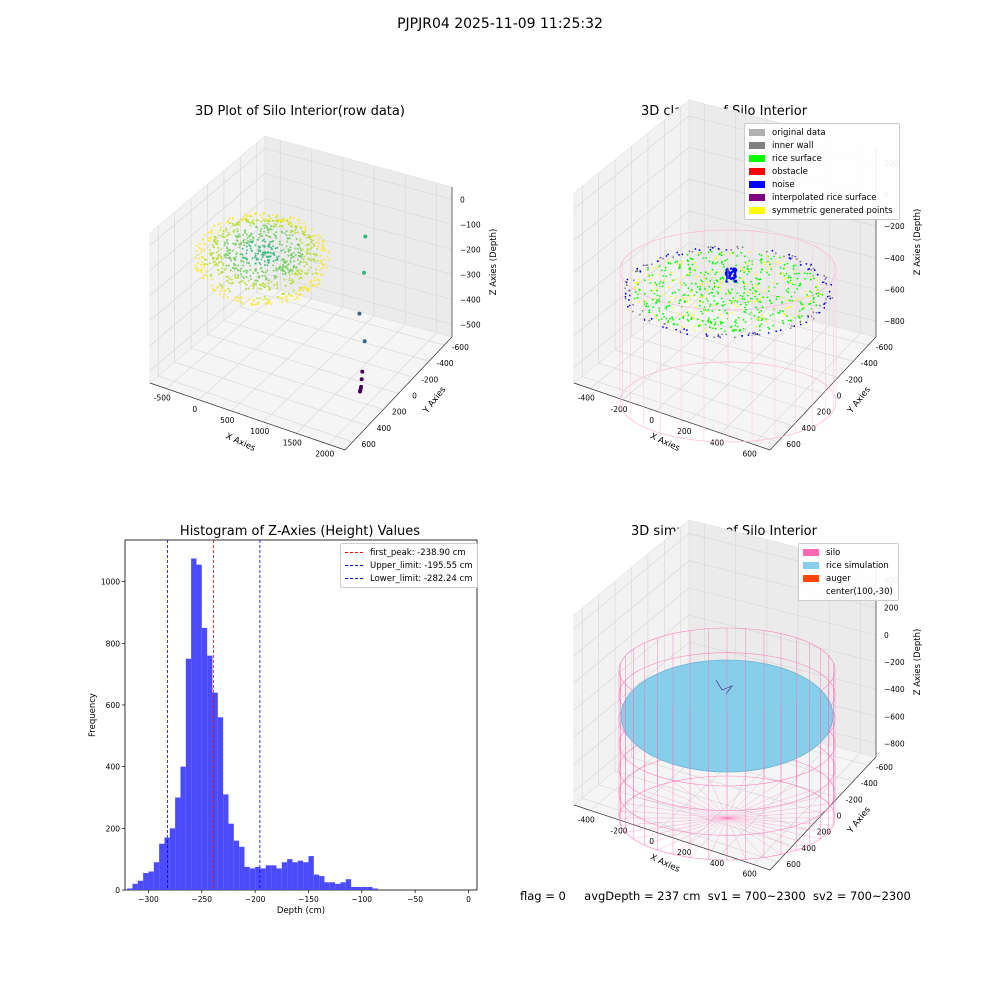  Describe the element at coordinates (839, 396) in the screenshot. I see `classify-y-tick-label: 0` at that location.